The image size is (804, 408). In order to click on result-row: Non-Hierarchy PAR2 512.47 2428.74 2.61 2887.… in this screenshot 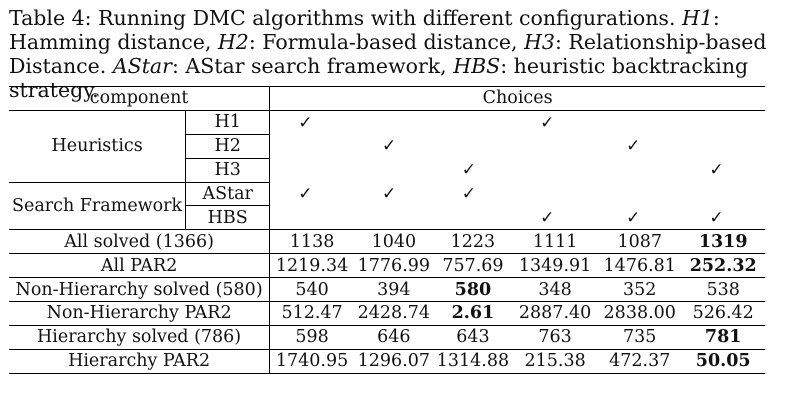, I will do `click(387, 313)`.